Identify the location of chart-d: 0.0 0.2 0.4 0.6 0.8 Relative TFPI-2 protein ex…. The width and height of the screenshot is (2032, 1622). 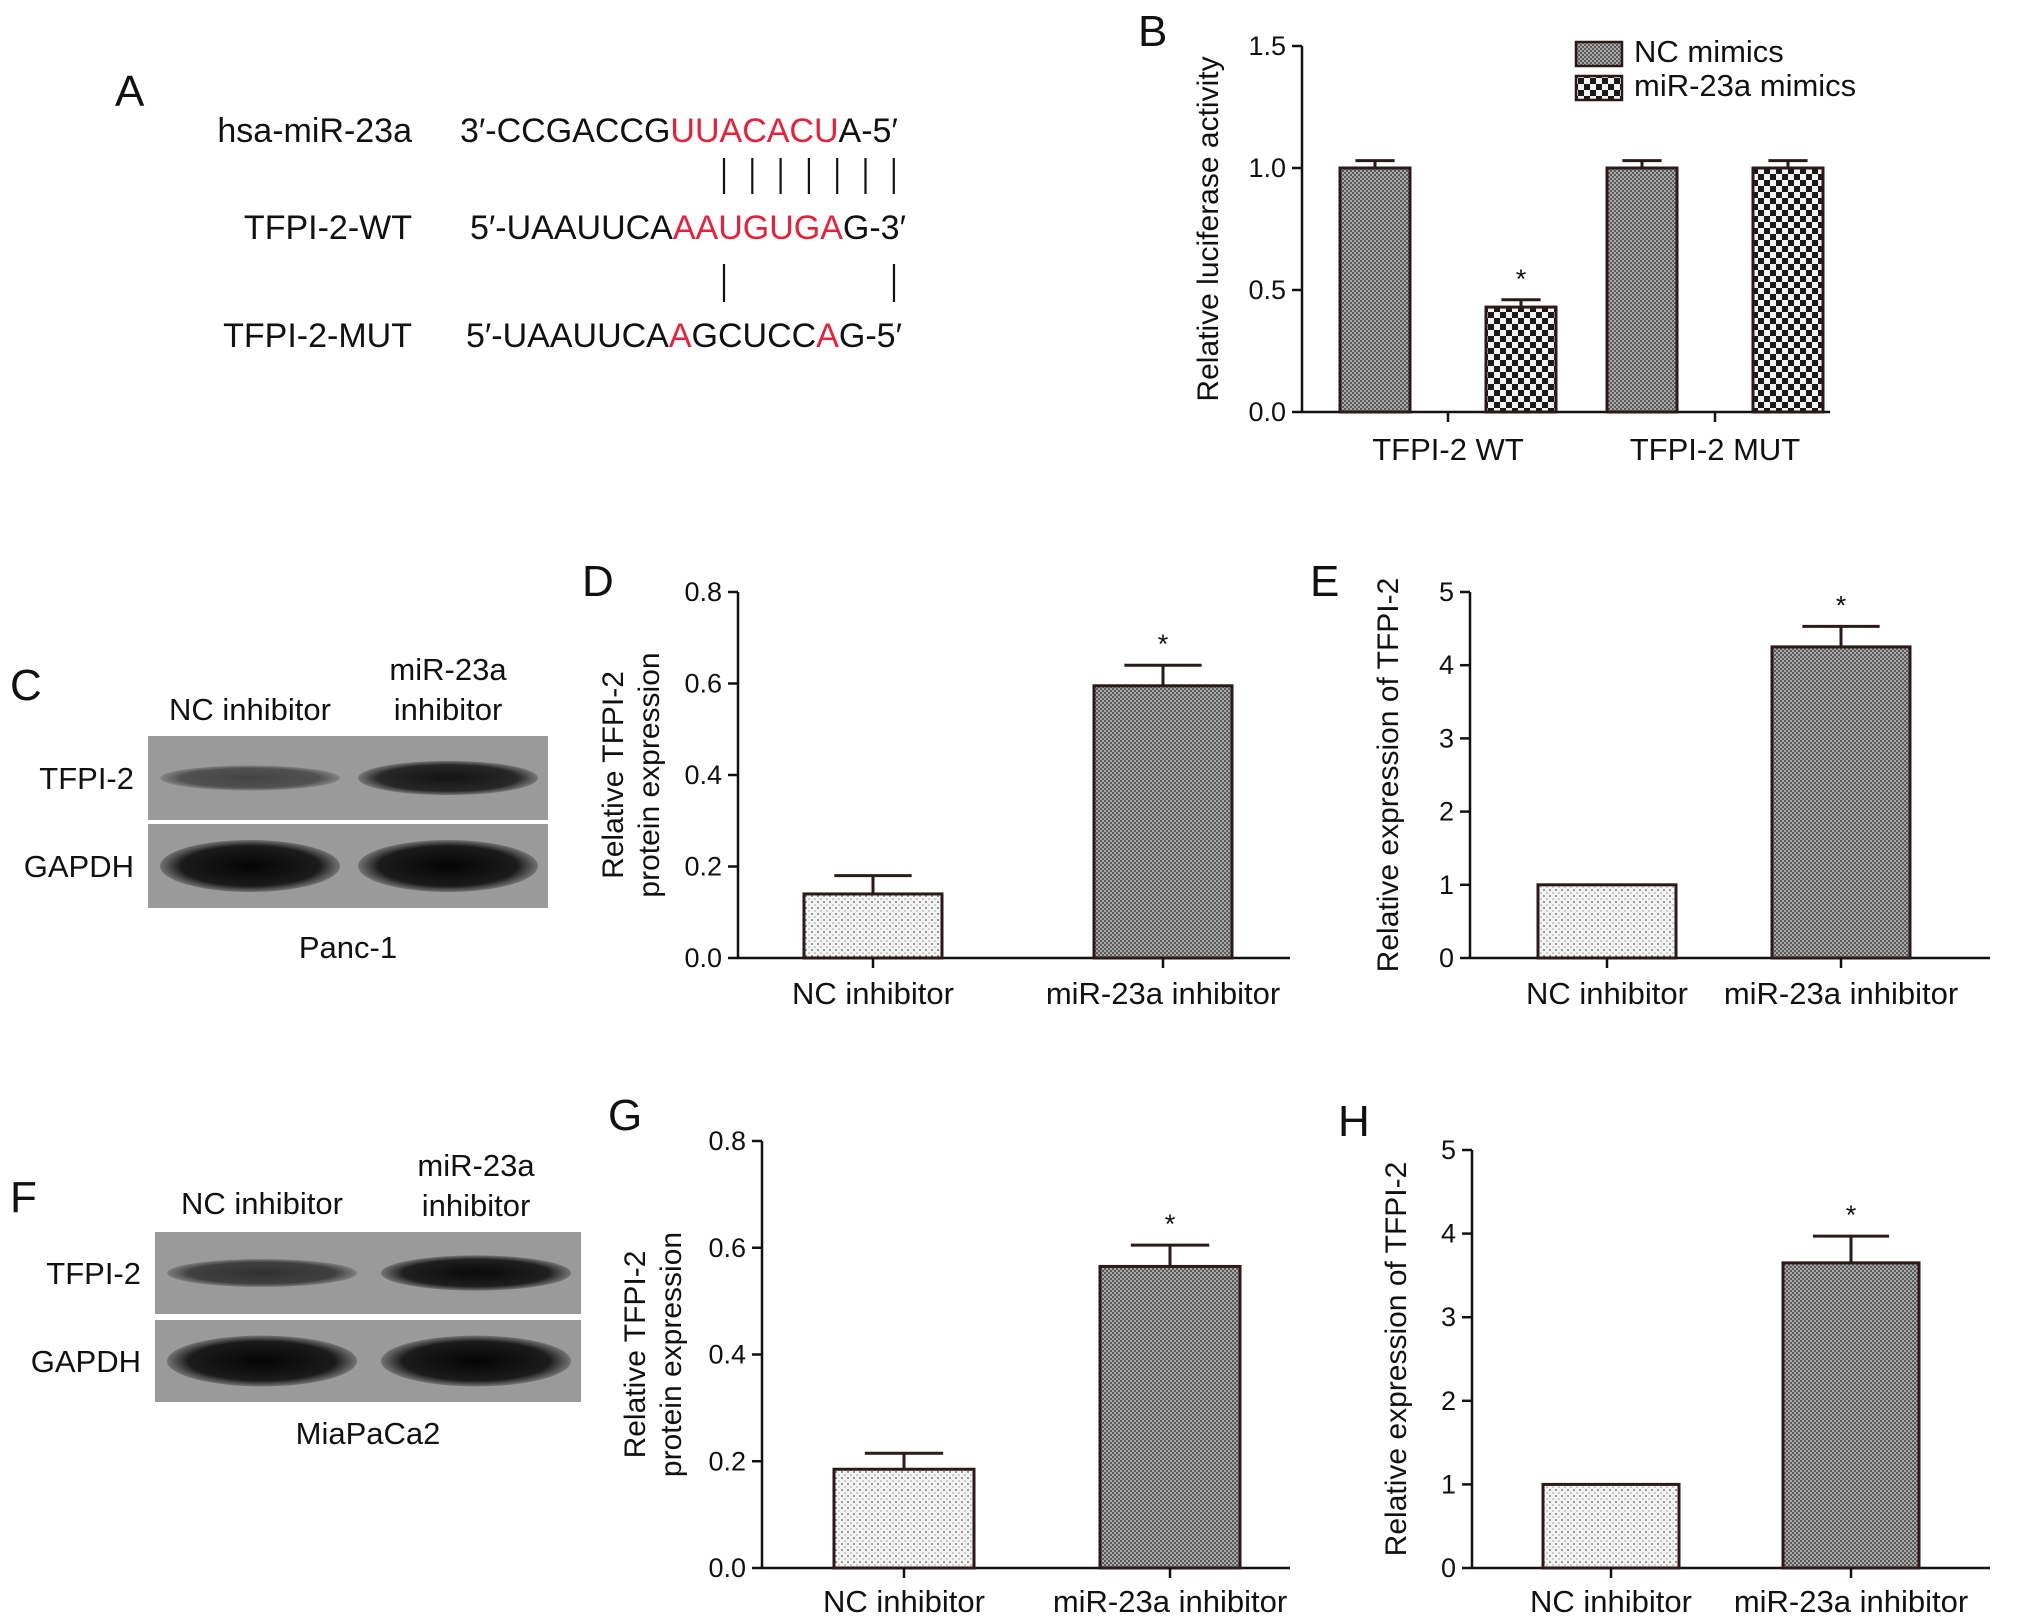
(943, 794).